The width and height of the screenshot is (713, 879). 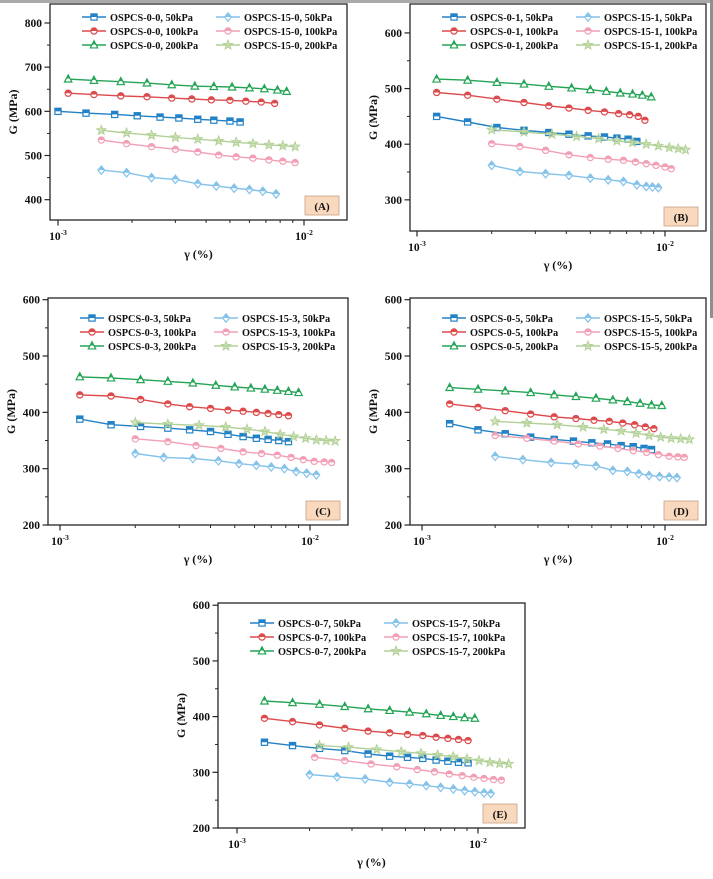 I want to click on legend-entry: OSPCS-15-5, 100kPa, so click(x=636, y=333).